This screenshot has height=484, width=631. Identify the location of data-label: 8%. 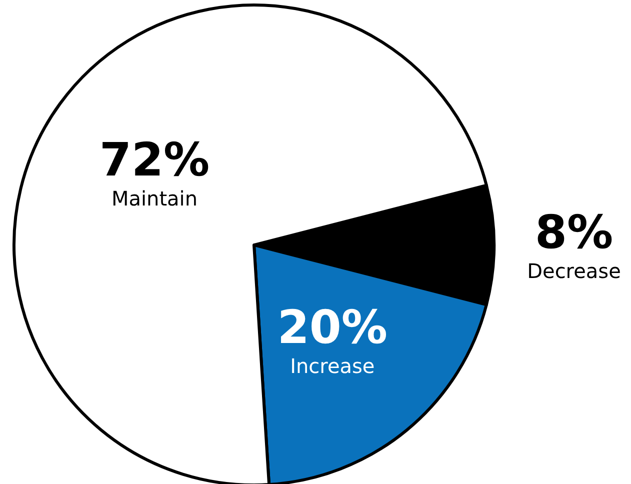
(574, 232).